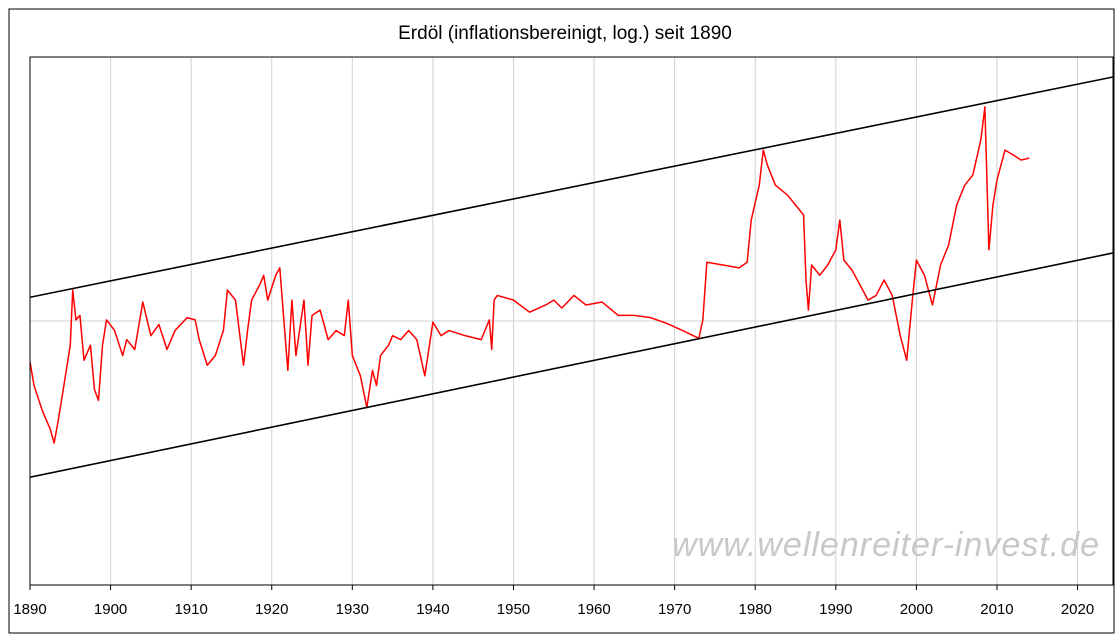 The image size is (1115, 639). I want to click on x-tick-label: 2020, so click(1077, 609).